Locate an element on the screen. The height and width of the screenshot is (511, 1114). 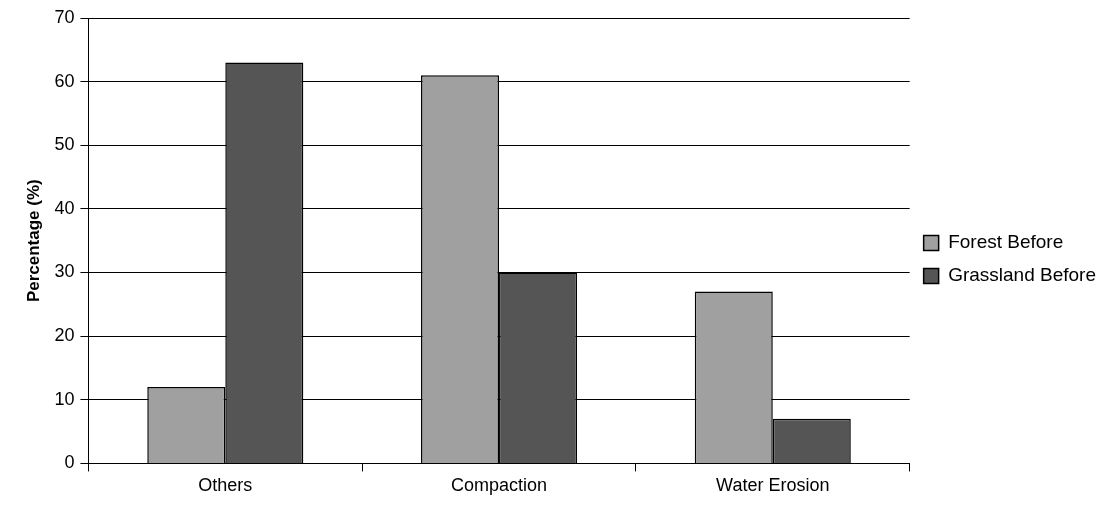
y-tick-label: 70 is located at coordinates (64, 16).